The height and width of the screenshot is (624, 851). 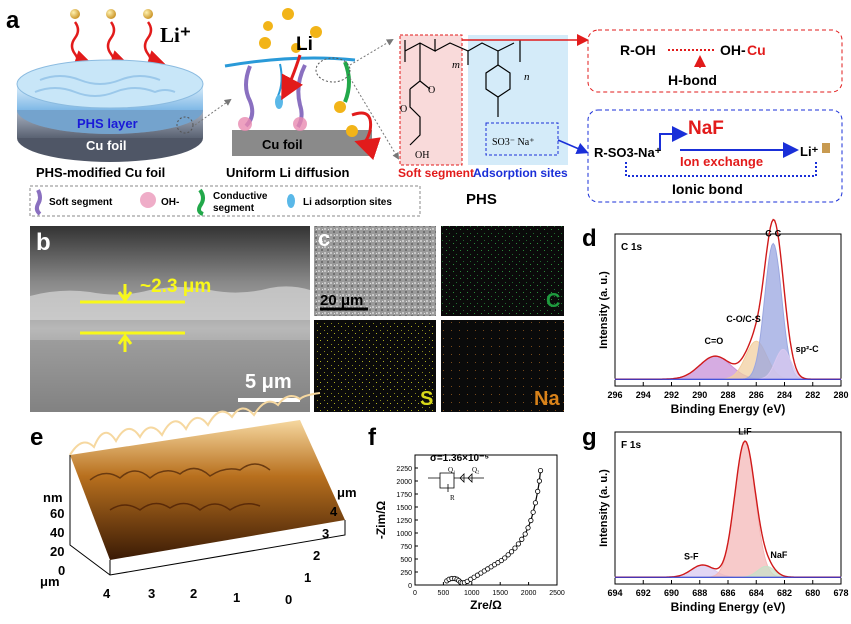 I want to click on x-tick-label: 282, so click(x=812, y=395).